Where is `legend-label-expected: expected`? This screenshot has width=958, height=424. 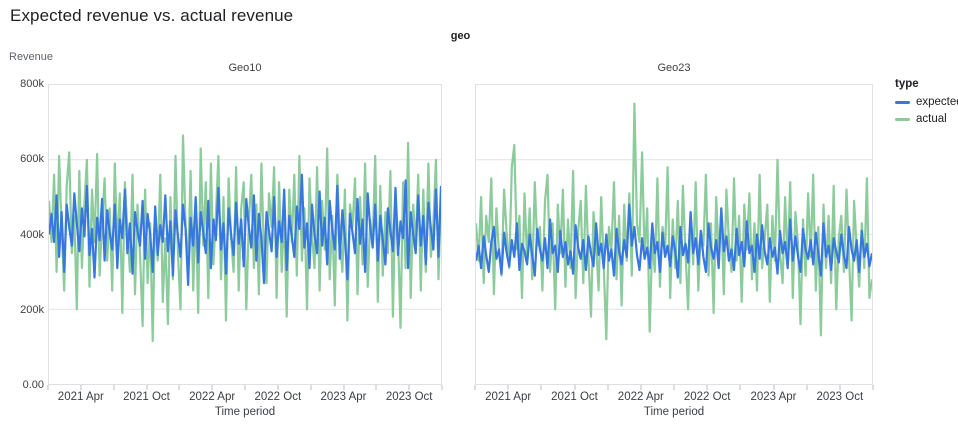
legend-label-expected: expected is located at coordinates (937, 102).